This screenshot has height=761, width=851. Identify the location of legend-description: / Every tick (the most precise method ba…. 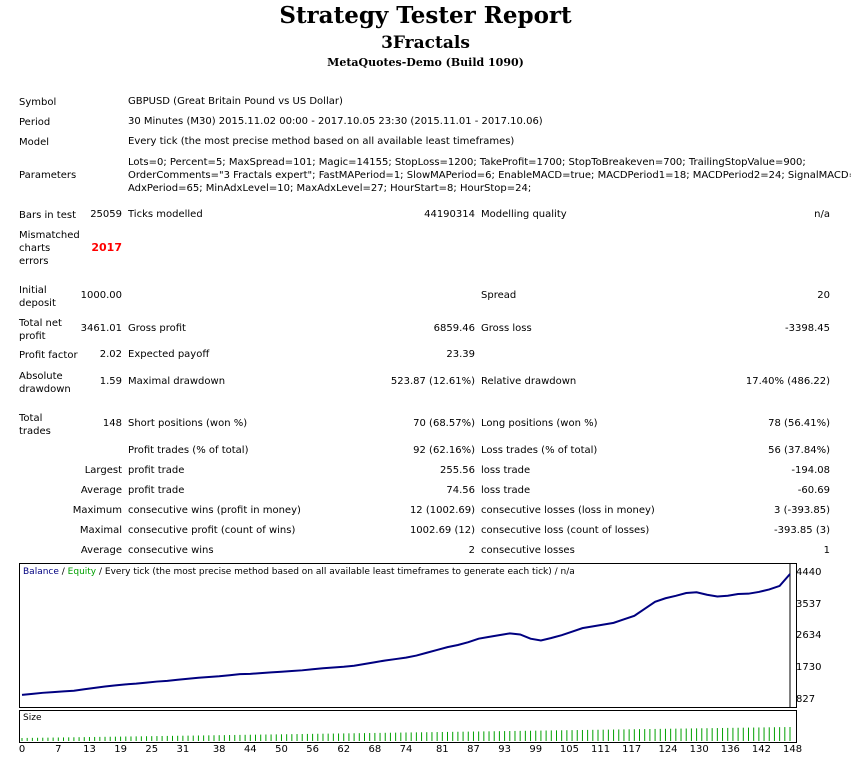
(335, 572).